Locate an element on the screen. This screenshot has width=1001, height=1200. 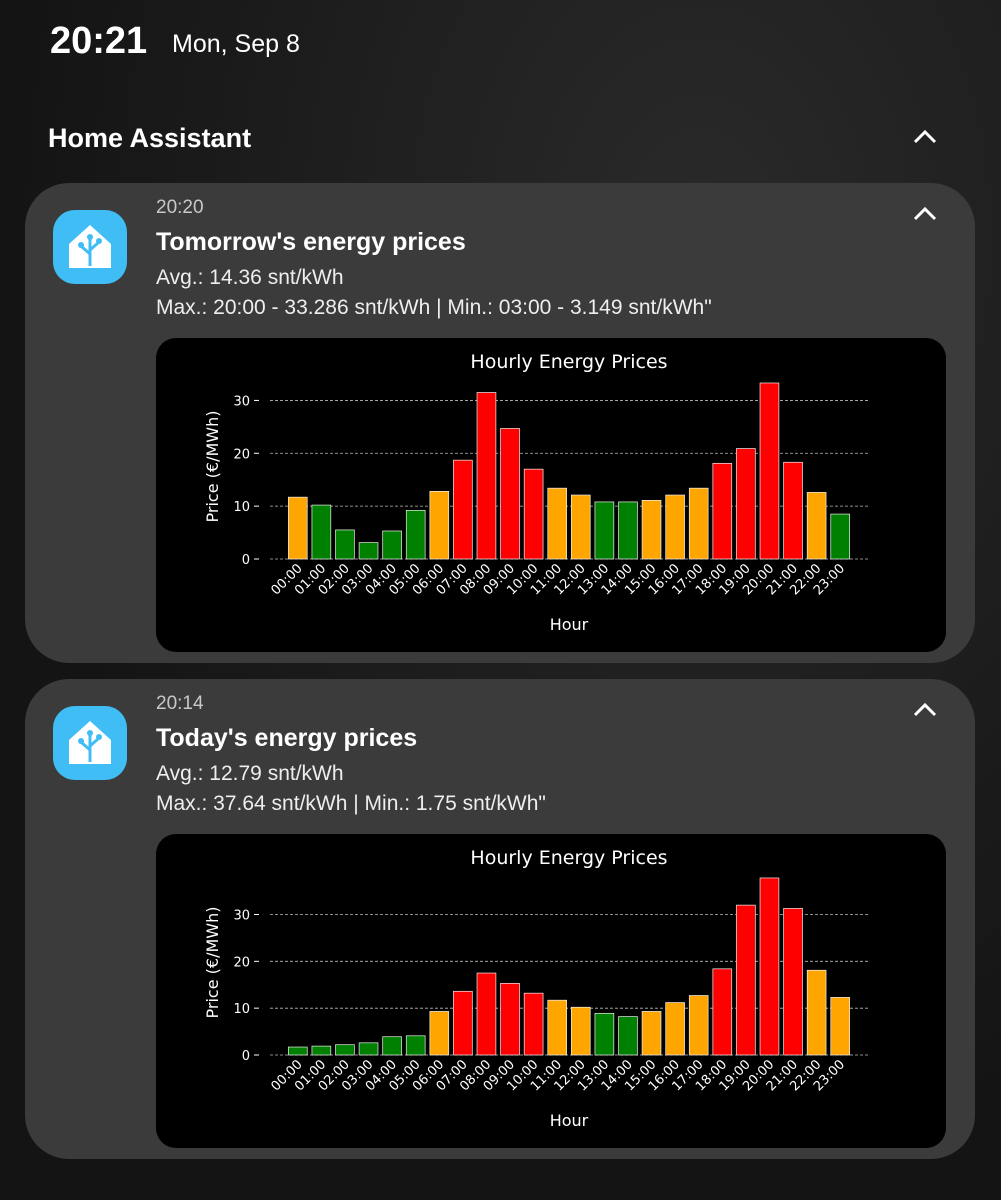
notification-text: Avg.: 14.36 snt/kWh is located at coordinates (250, 277).